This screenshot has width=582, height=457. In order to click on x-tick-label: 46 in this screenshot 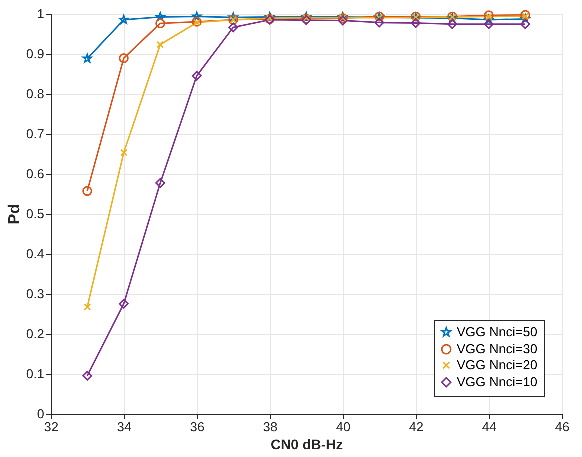, I will do `click(562, 427)`.